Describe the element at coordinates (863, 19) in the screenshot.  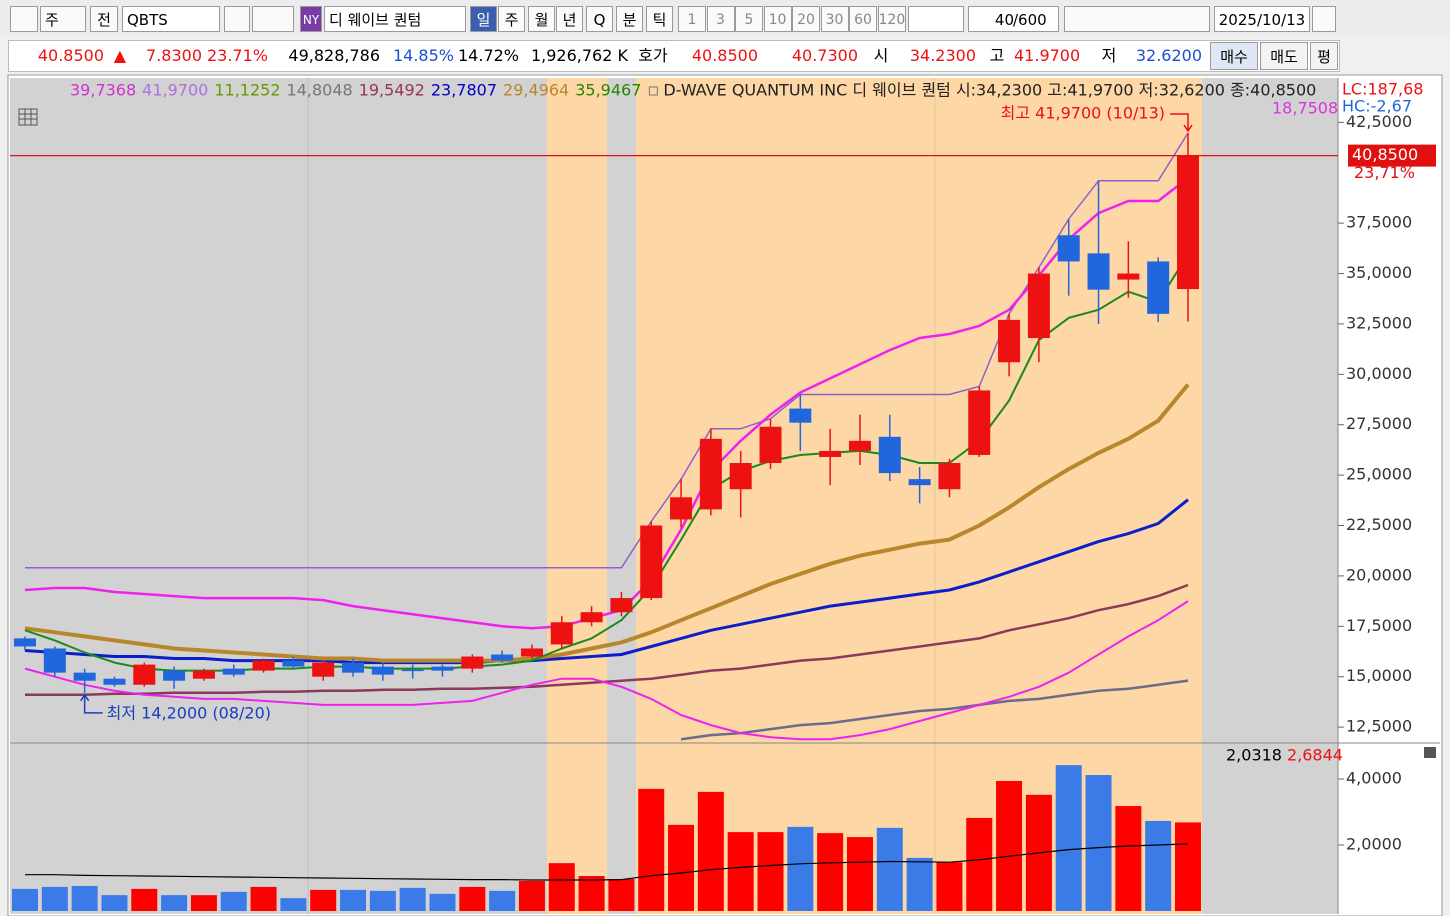
I see `minute-button: 60` at that location.